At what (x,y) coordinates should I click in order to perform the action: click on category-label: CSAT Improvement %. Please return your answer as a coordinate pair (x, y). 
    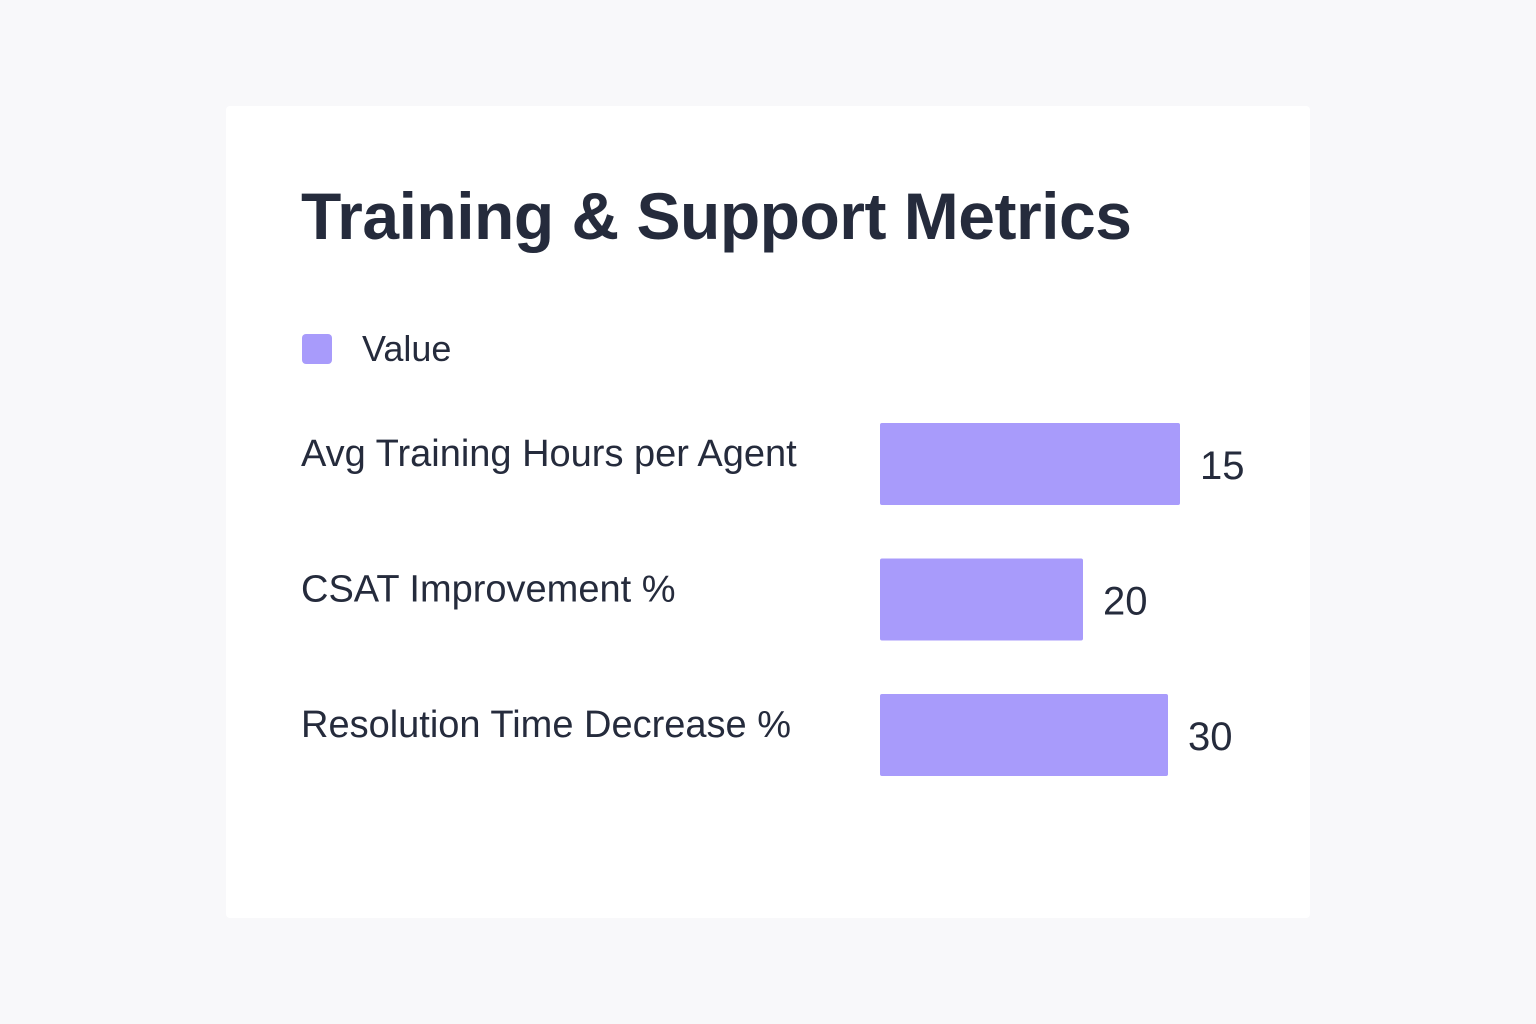
    Looking at the image, I should click on (488, 590).